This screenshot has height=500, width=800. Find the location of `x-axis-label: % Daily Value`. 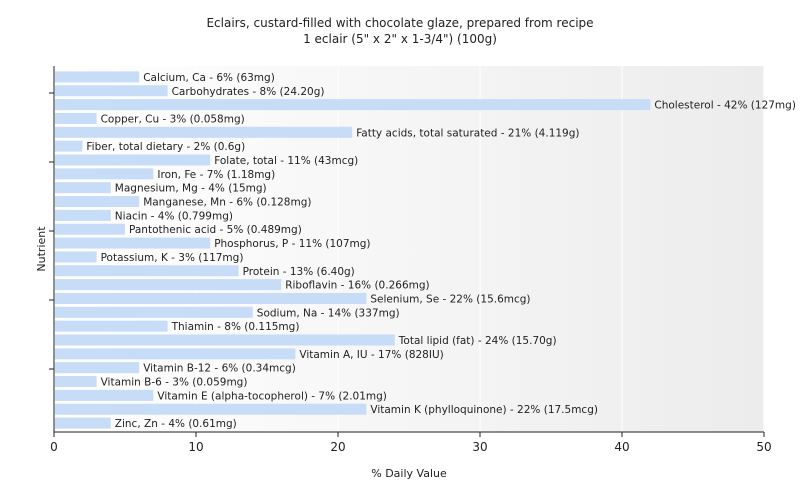

x-axis-label: % Daily Value is located at coordinates (409, 473).